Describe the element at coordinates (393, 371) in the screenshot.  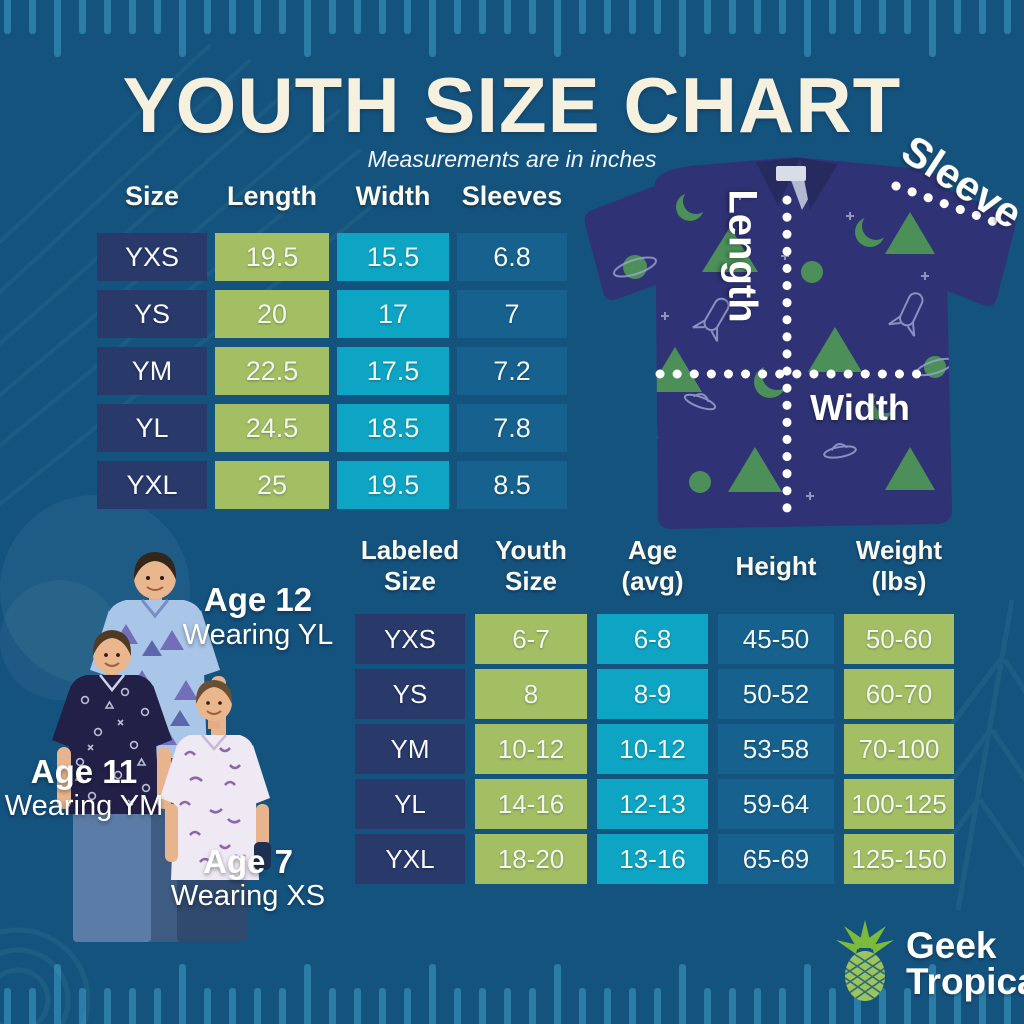
I see `width-cell: 17.5` at that location.